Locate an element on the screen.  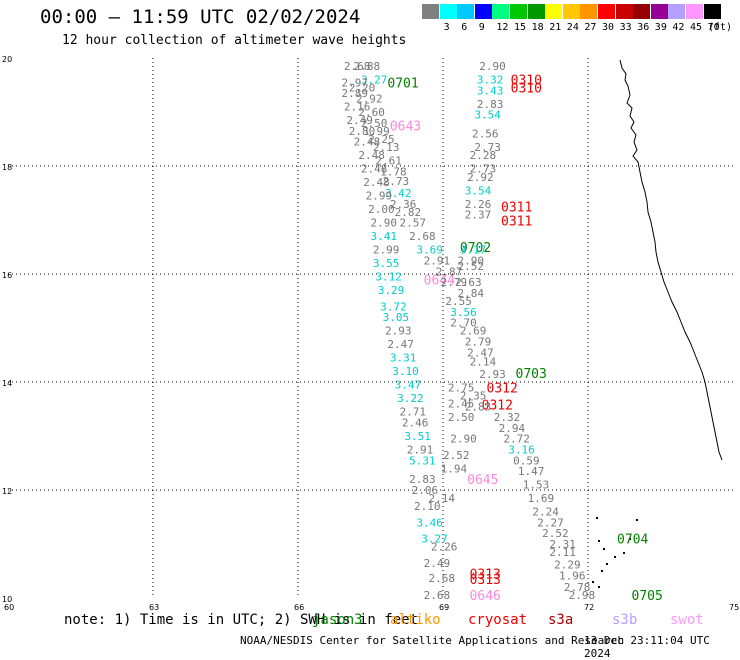
wave-height-reading: 3.16 is located at coordinates (521, 450).